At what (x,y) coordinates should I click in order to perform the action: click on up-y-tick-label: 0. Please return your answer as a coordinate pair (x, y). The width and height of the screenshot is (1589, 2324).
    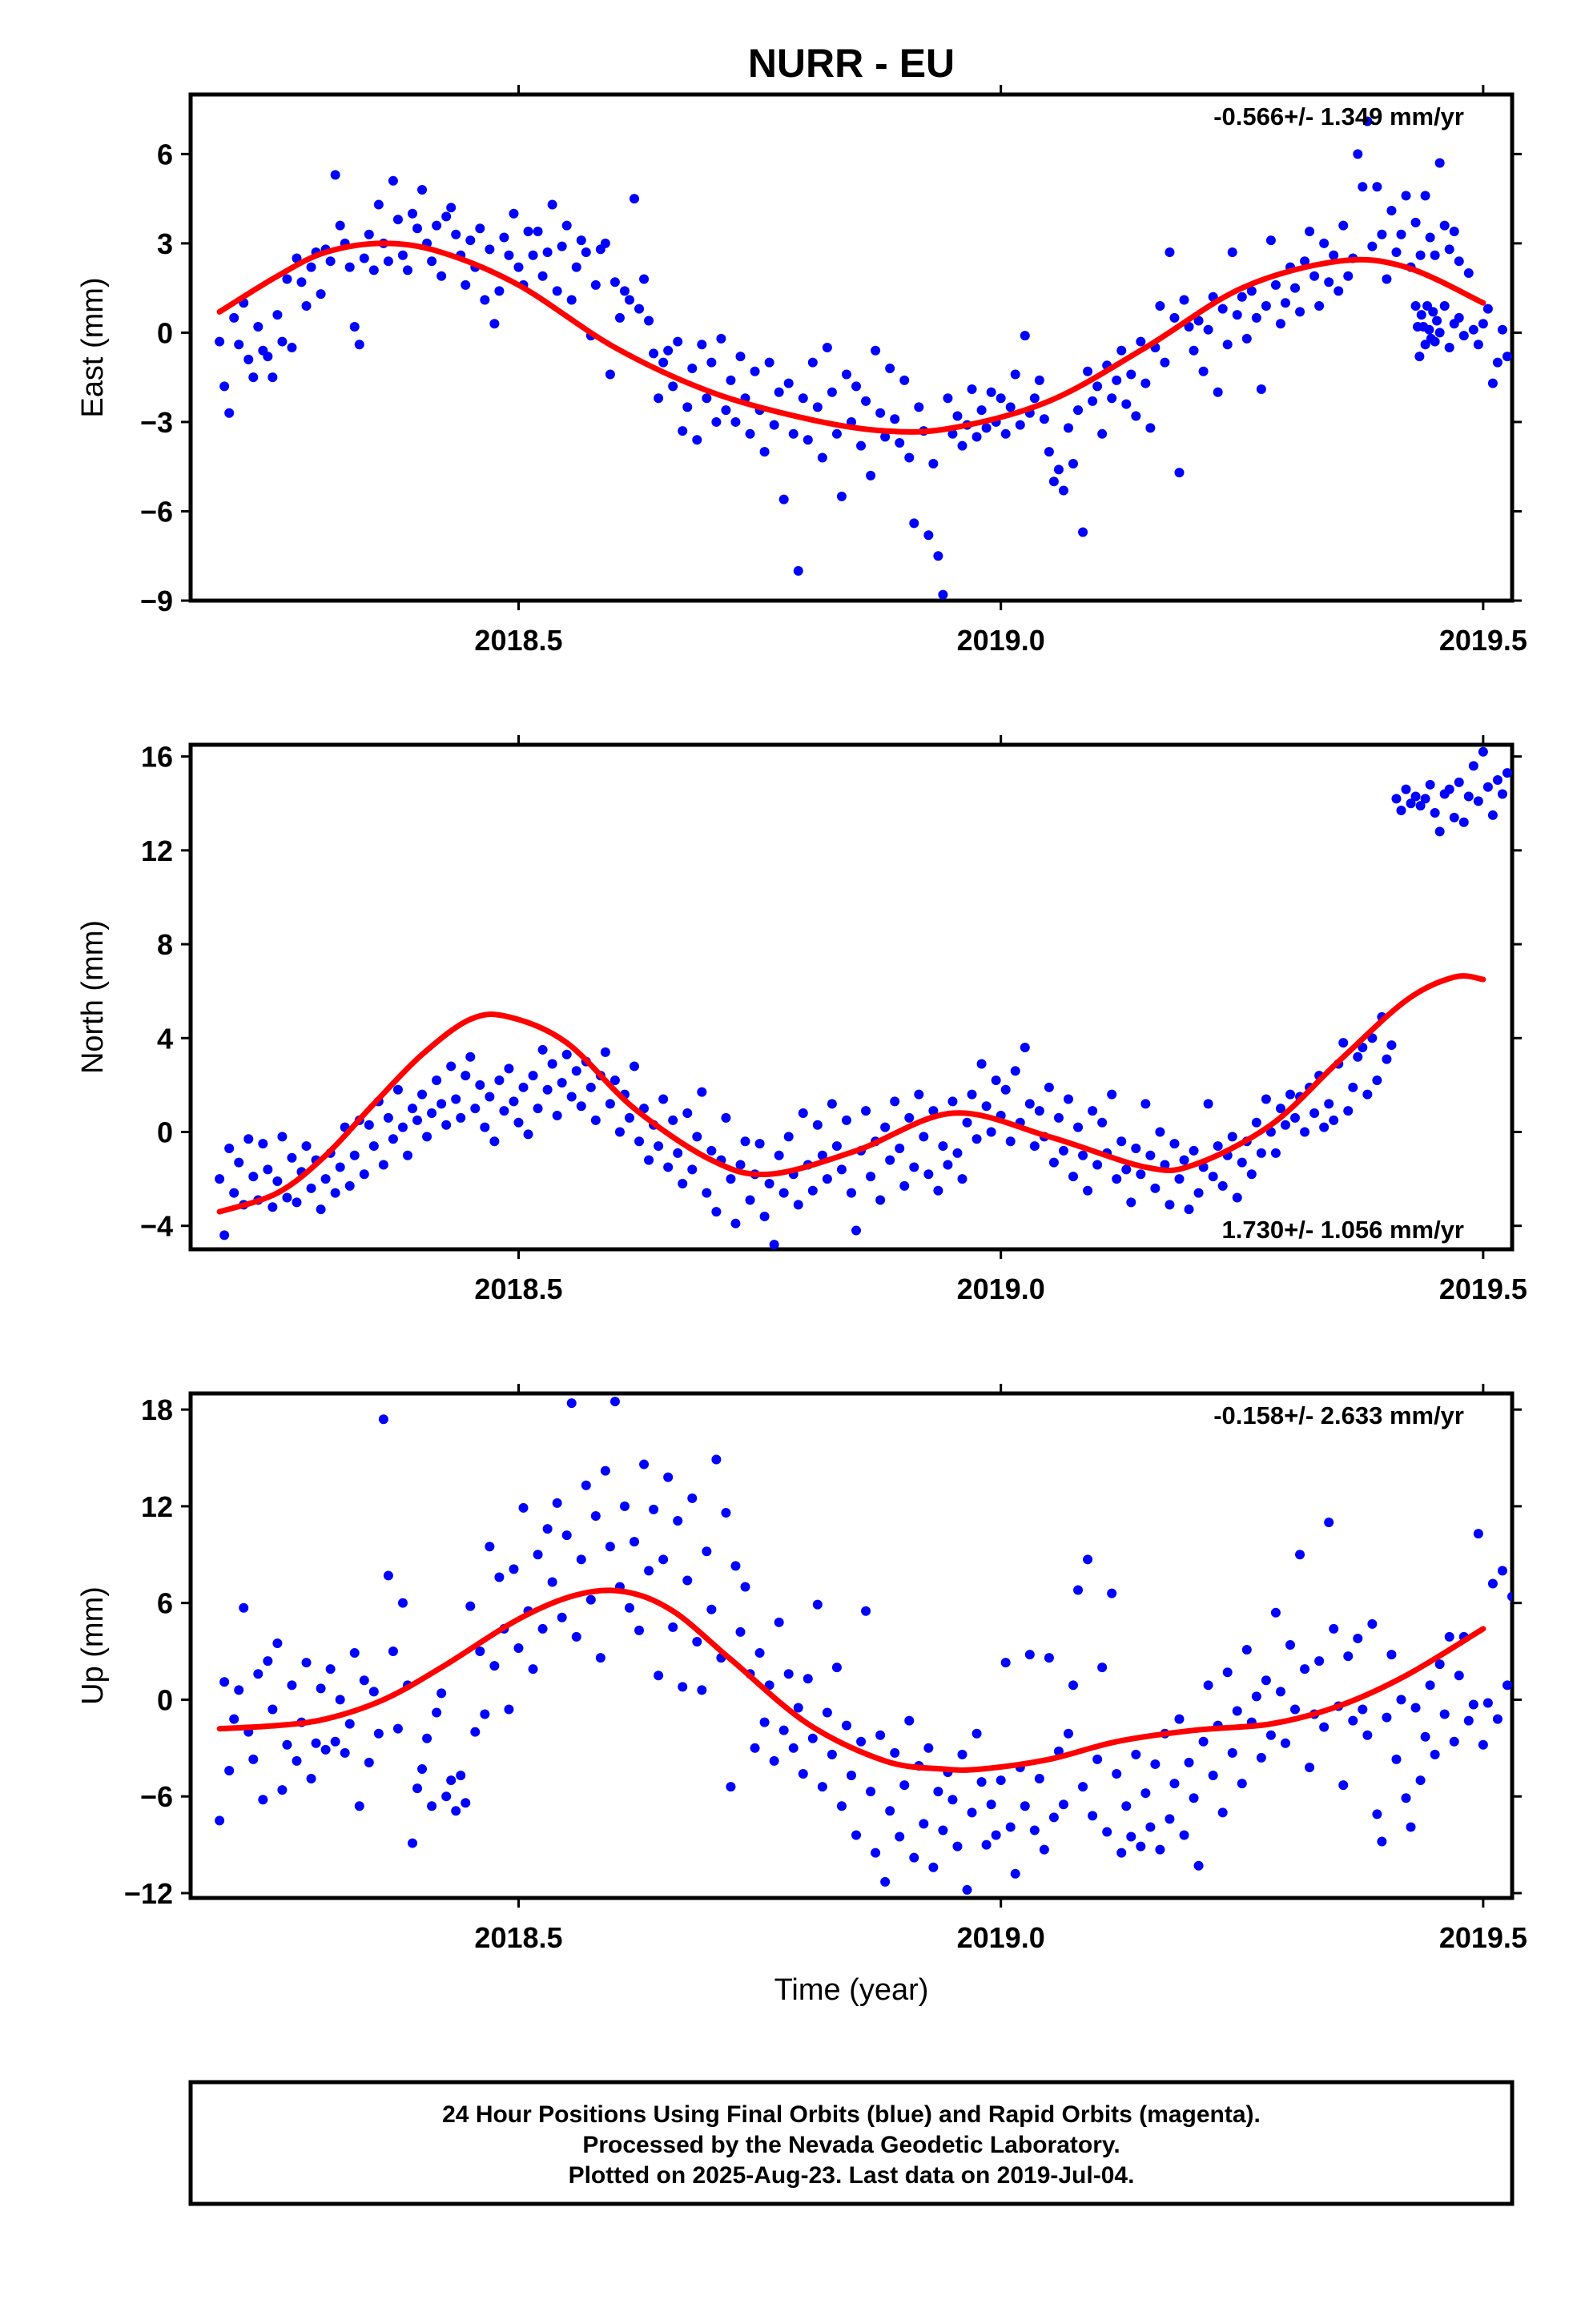
    Looking at the image, I should click on (165, 1699).